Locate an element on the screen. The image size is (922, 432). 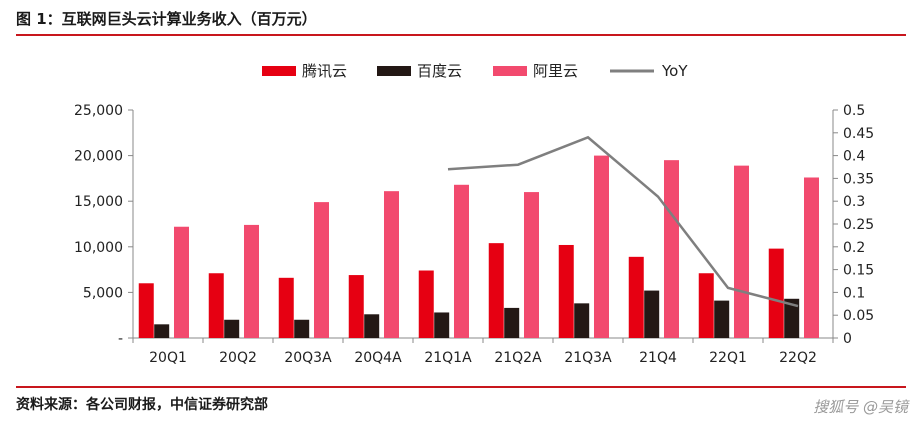
x-tick-label: 22Q1 is located at coordinates (728, 358).